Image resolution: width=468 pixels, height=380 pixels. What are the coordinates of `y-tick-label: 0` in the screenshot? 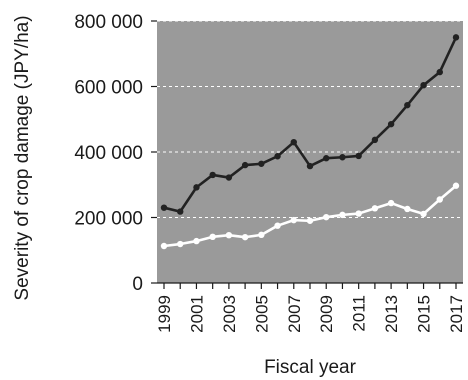 It's located at (137, 284).